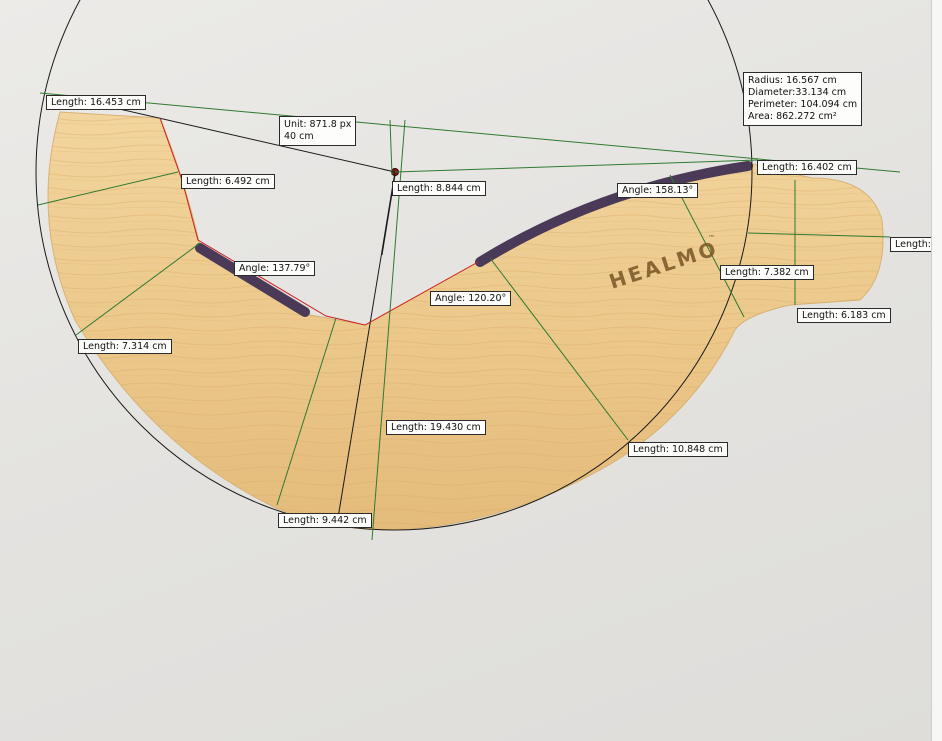 This screenshot has width=942, height=741. Describe the element at coordinates (319, 221) in the screenshot. I see `red-contour-line` at that location.